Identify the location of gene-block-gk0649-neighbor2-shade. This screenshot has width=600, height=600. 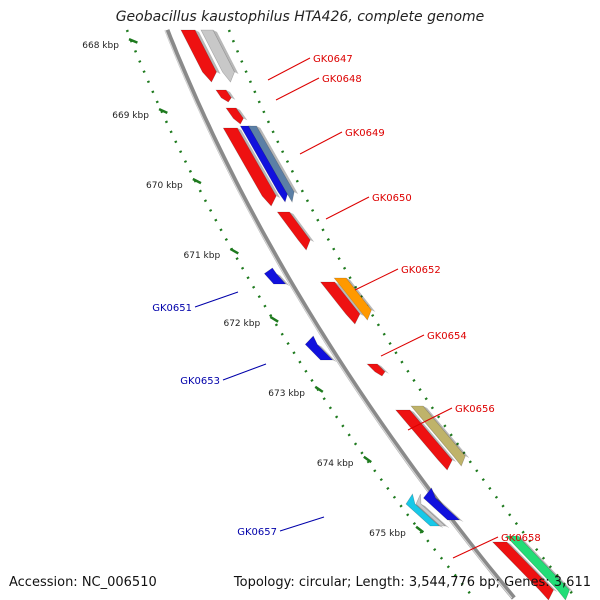
(277, 160).